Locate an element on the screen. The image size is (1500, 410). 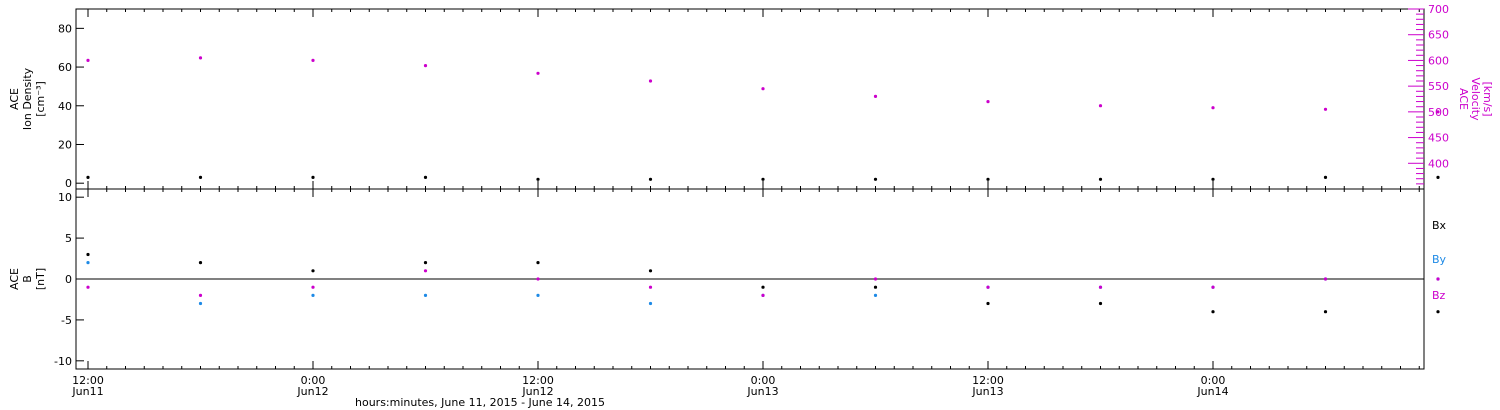
y-tick-label: 5 is located at coordinates (68, 238).